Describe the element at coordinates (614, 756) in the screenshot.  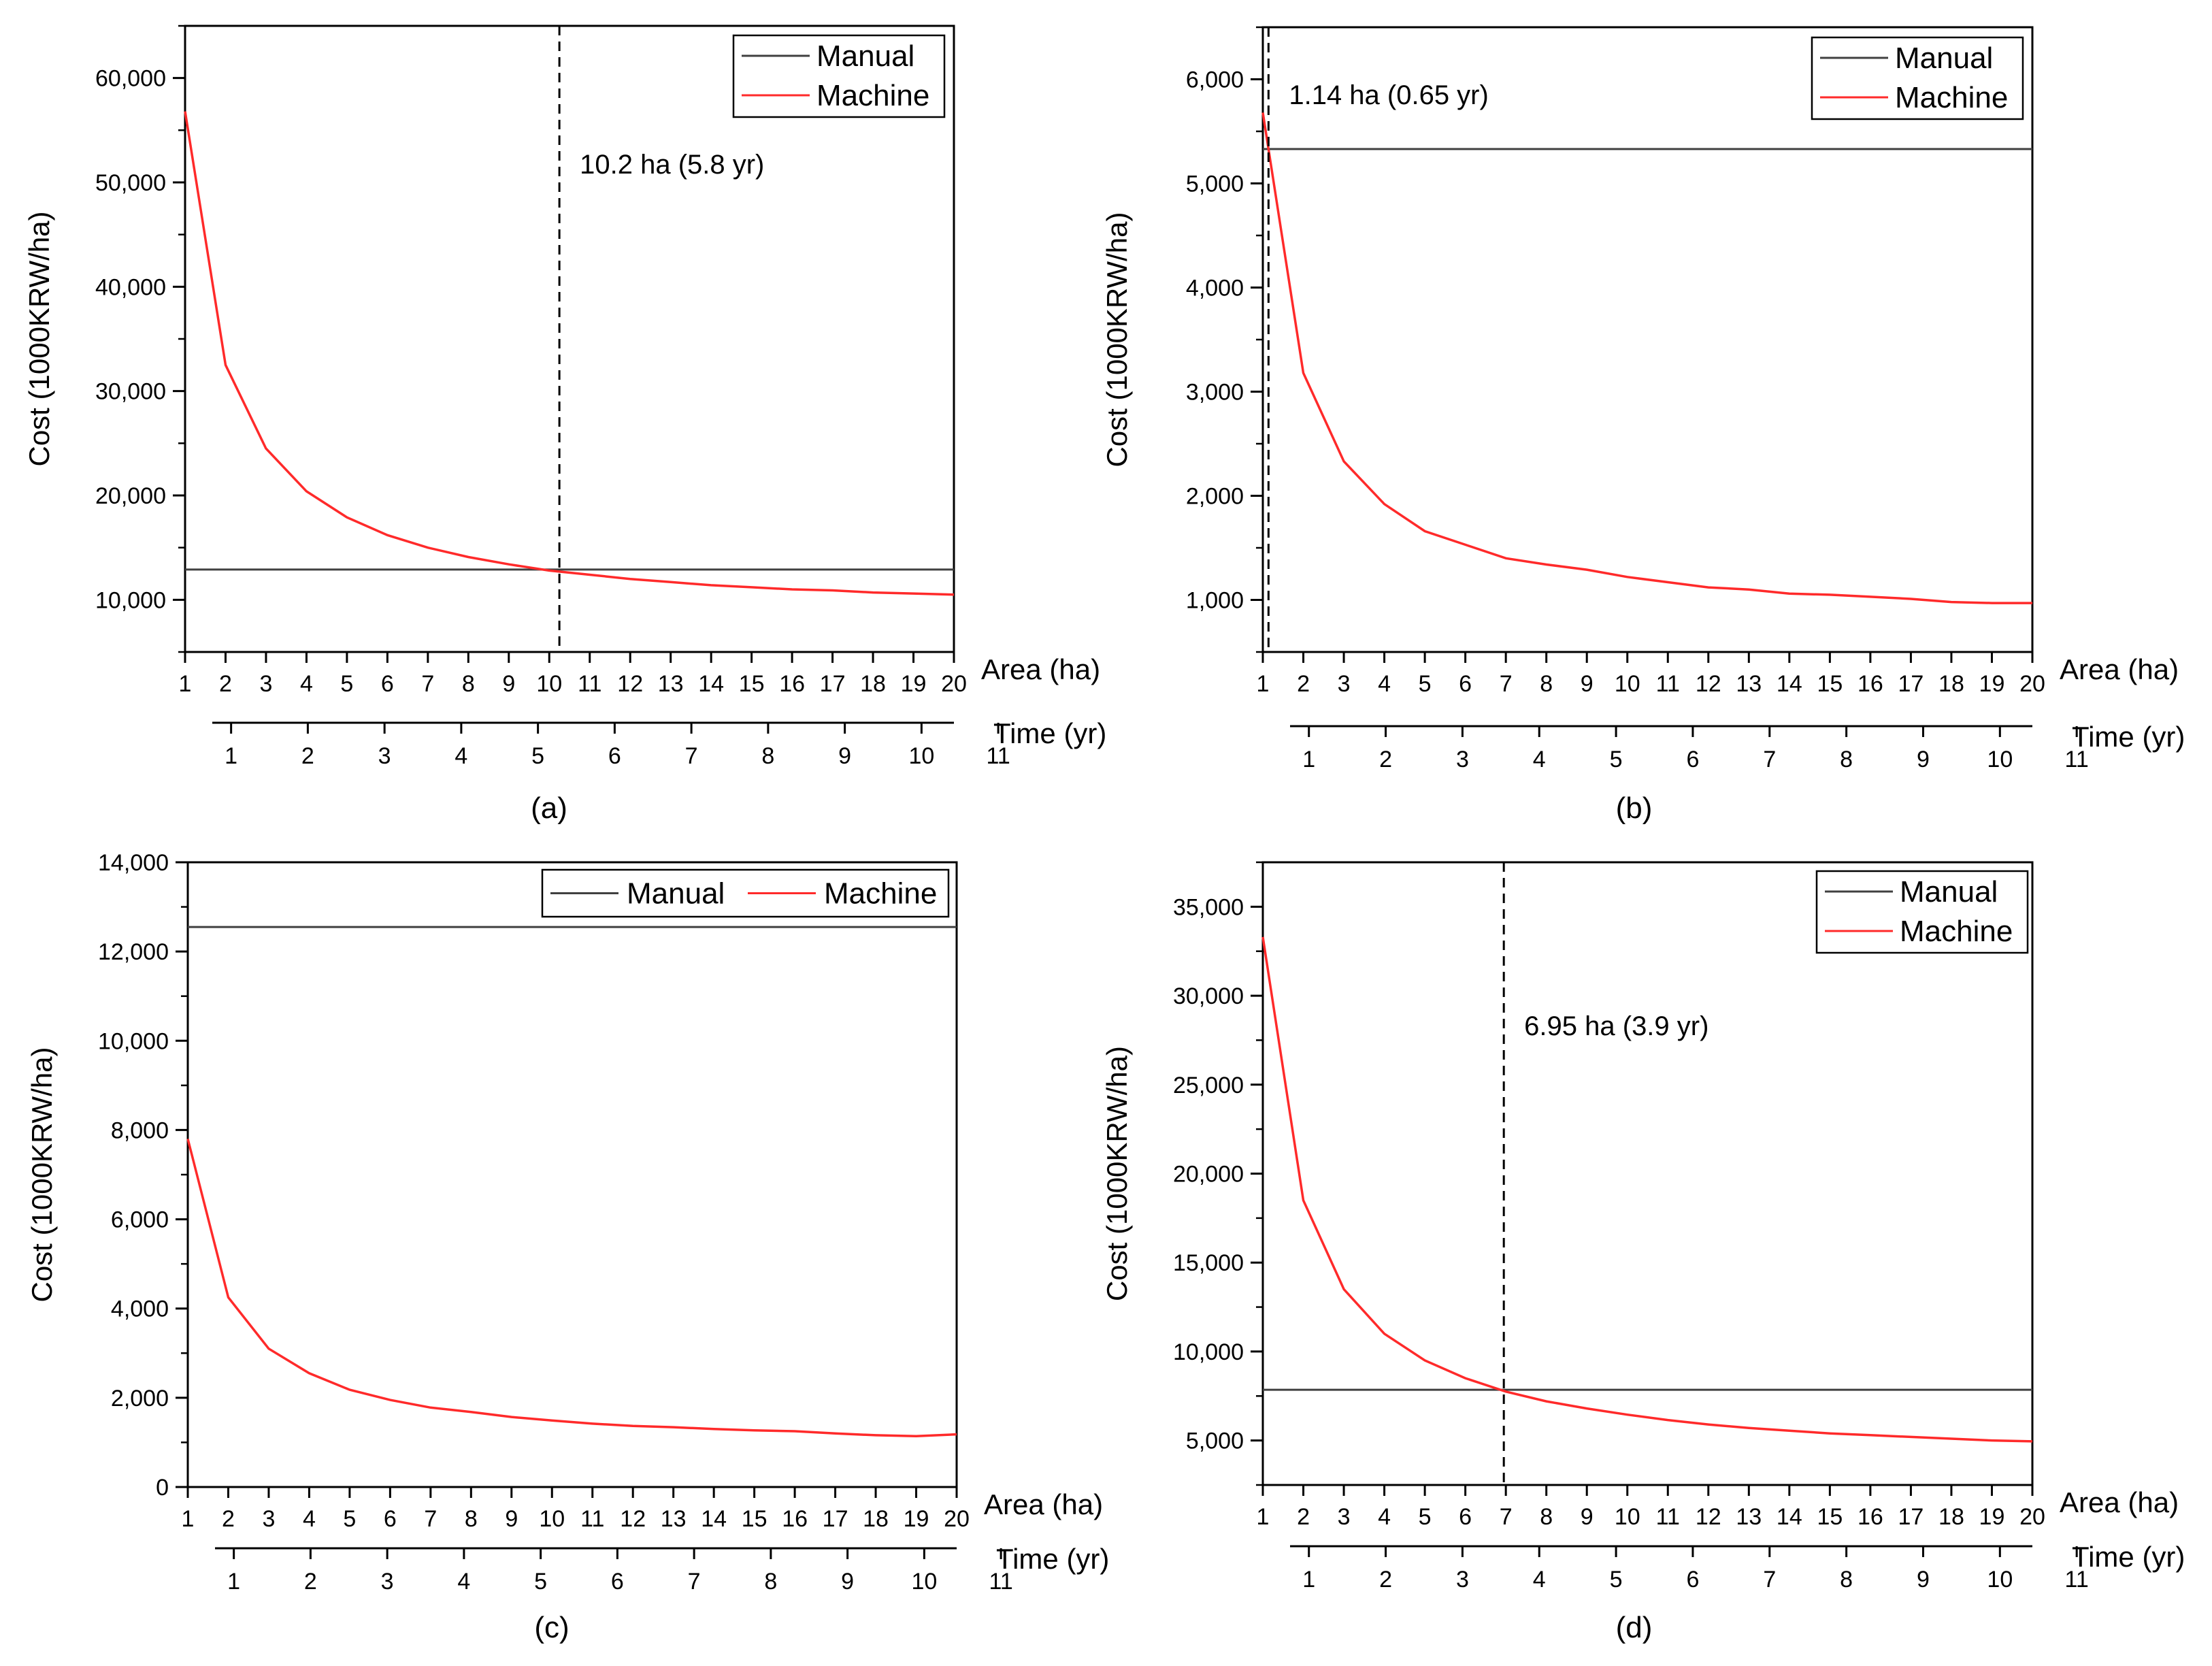
I see `time-tick-label: 6` at that location.